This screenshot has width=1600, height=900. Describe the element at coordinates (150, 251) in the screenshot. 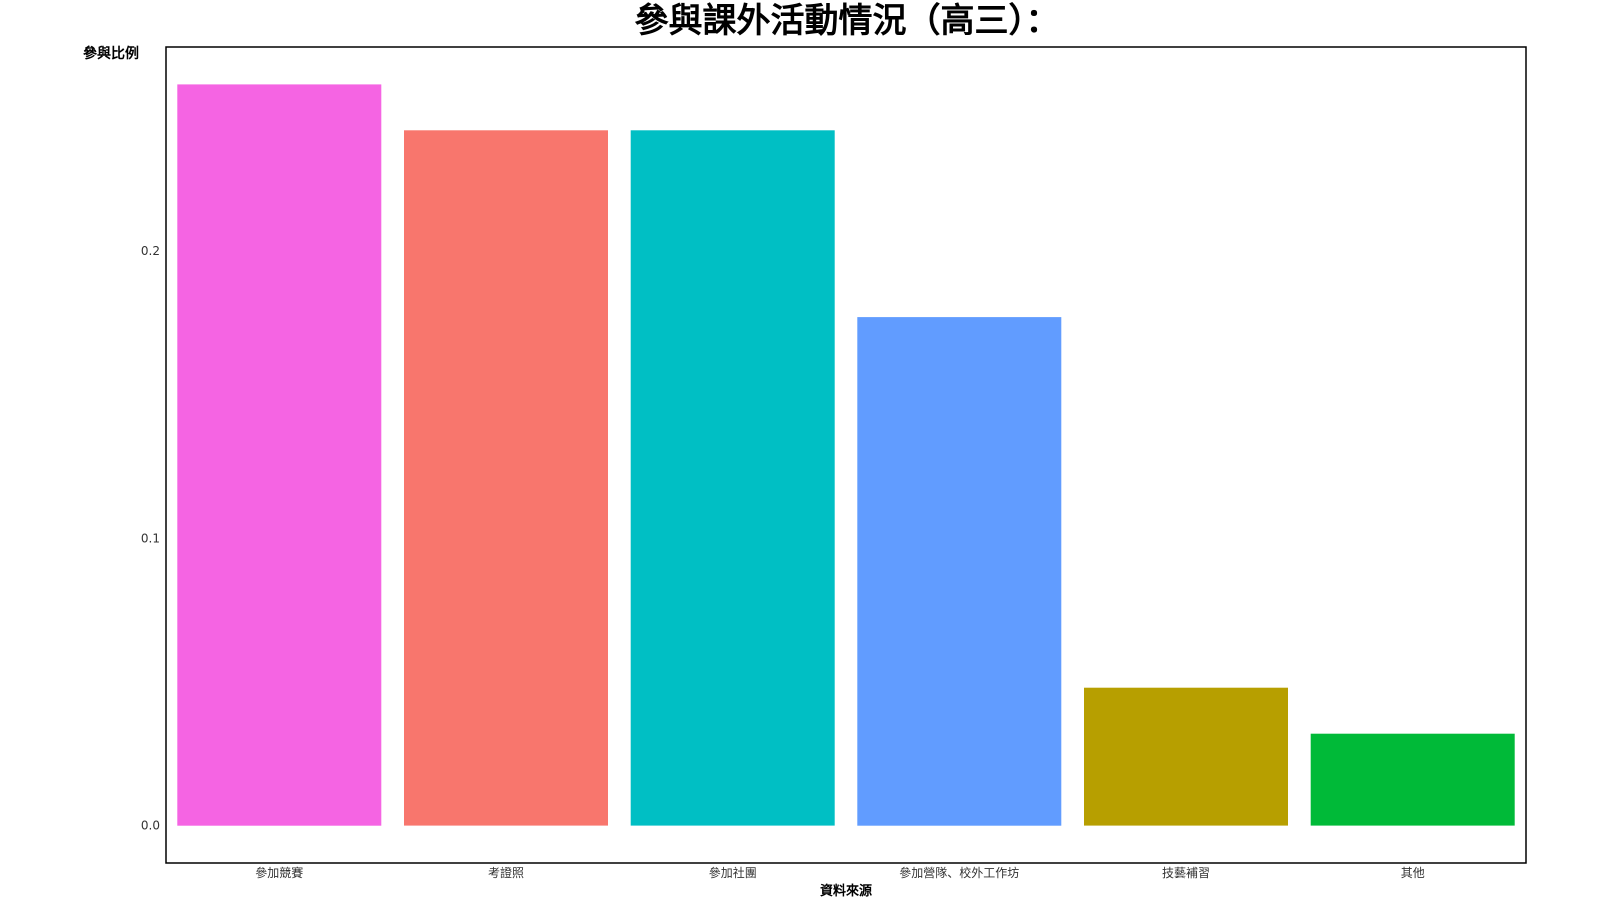

I see `y-tick-label: 0.2` at that location.